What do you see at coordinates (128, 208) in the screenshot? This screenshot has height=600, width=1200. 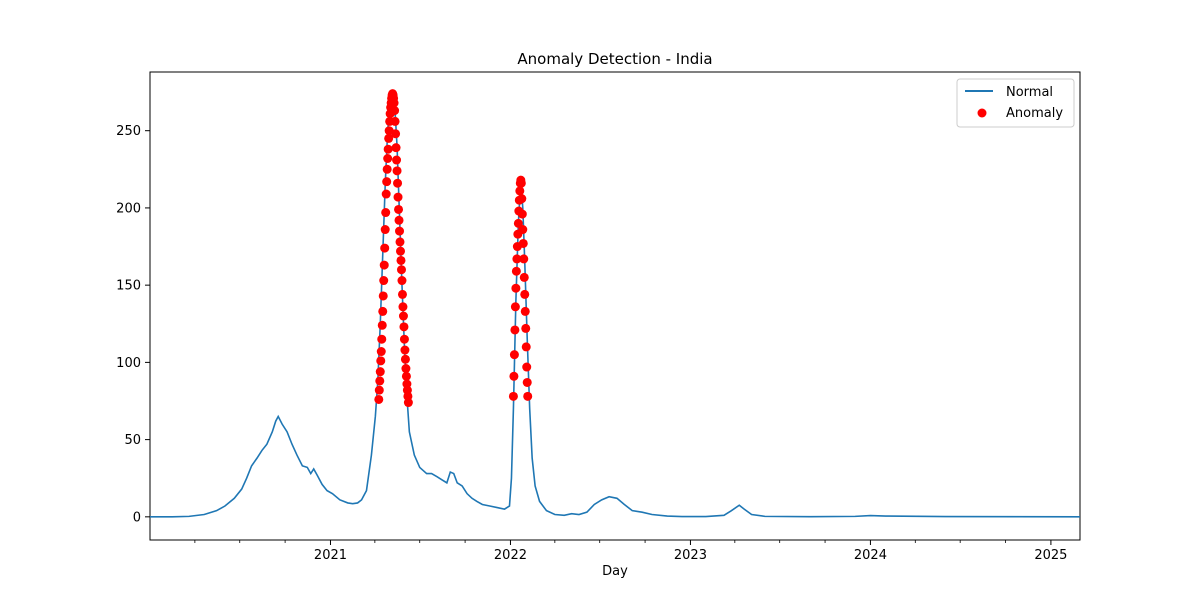 I see `y-tick-label: 200` at bounding box center [128, 208].